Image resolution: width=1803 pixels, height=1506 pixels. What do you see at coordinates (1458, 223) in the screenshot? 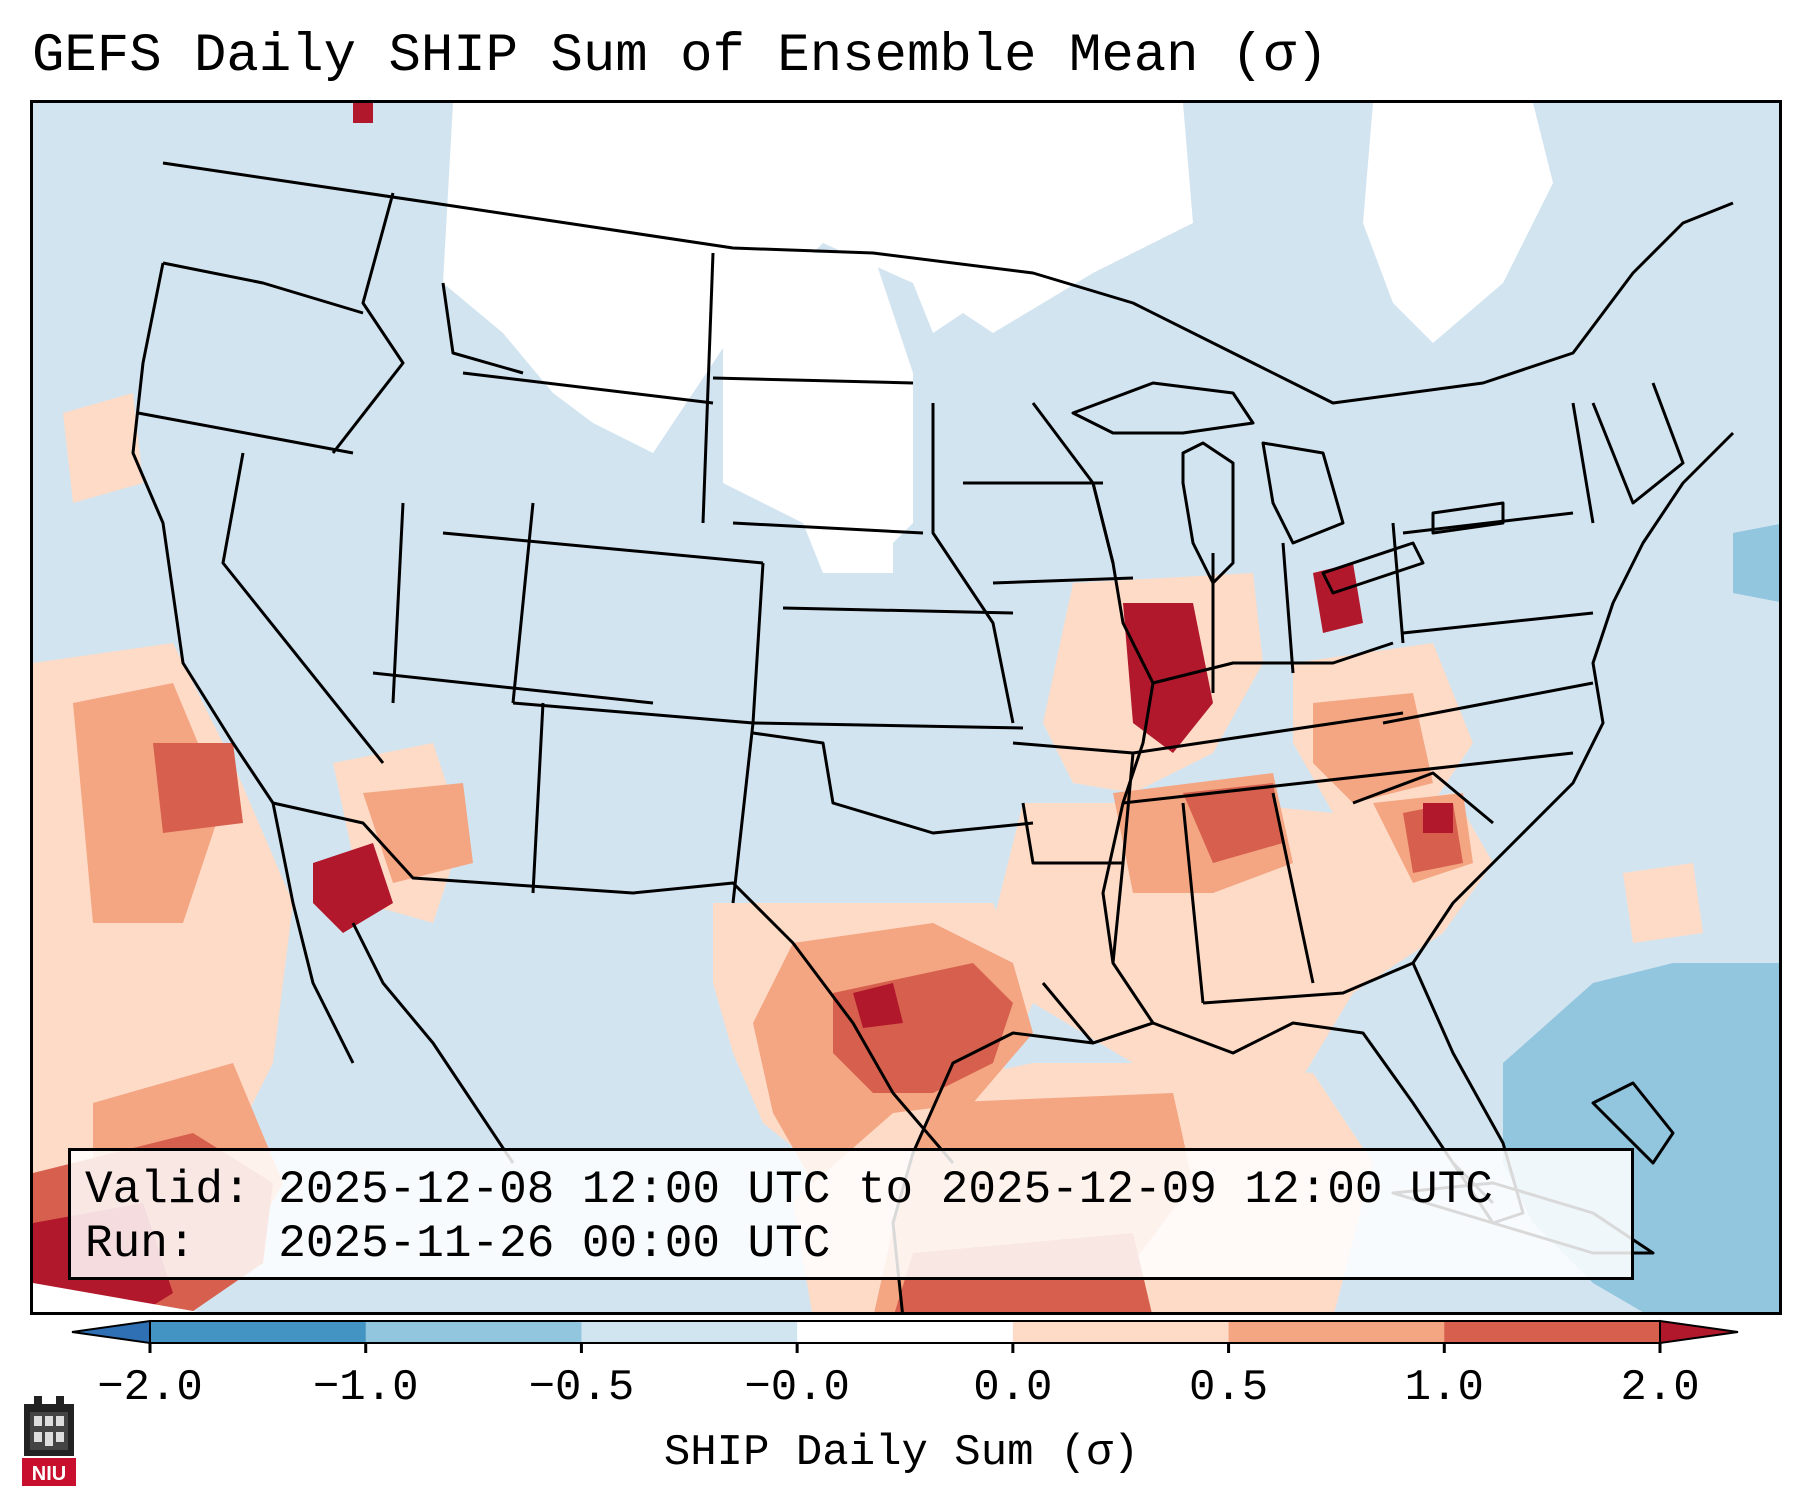
I see `neutral-area-northeast-canada` at bounding box center [1458, 223].